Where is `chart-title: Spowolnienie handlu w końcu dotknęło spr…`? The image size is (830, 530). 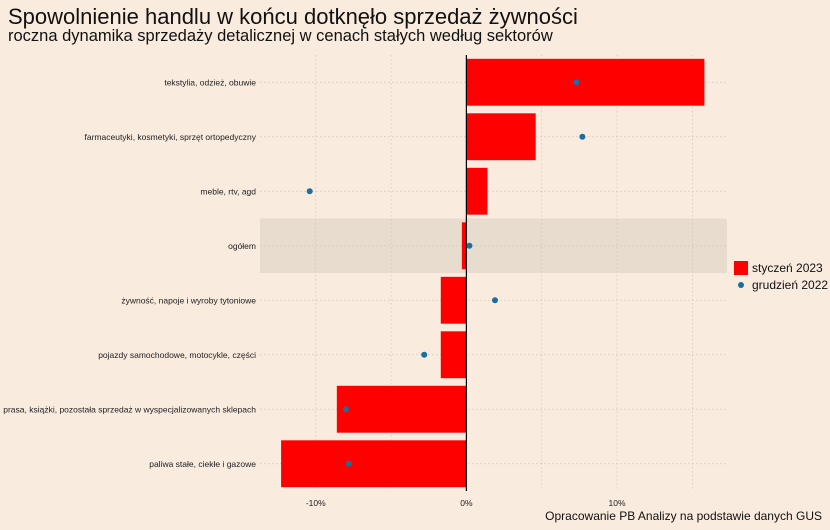
chart-title: Spowolnienie handlu w końcu dotknęło spr… is located at coordinates (293, 16).